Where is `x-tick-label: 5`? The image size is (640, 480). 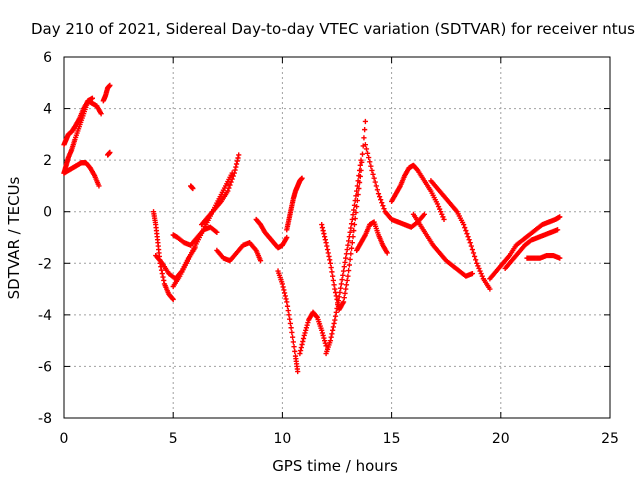
x-tick-label: 5 is located at coordinates (173, 439).